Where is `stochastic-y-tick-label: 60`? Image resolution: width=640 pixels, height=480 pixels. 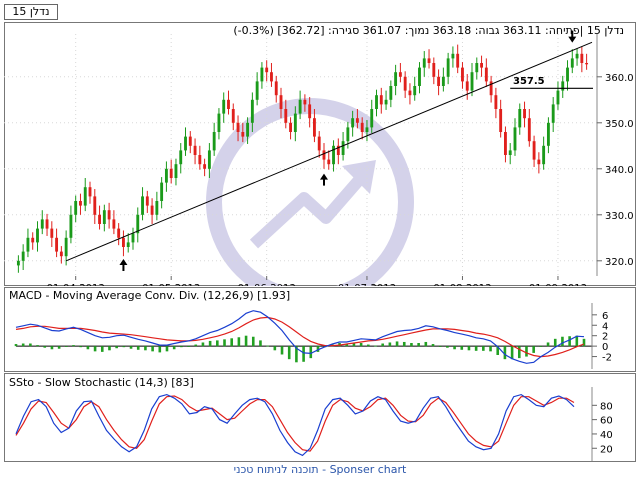 stochastic-y-tick-label: 60 is located at coordinates (606, 421).